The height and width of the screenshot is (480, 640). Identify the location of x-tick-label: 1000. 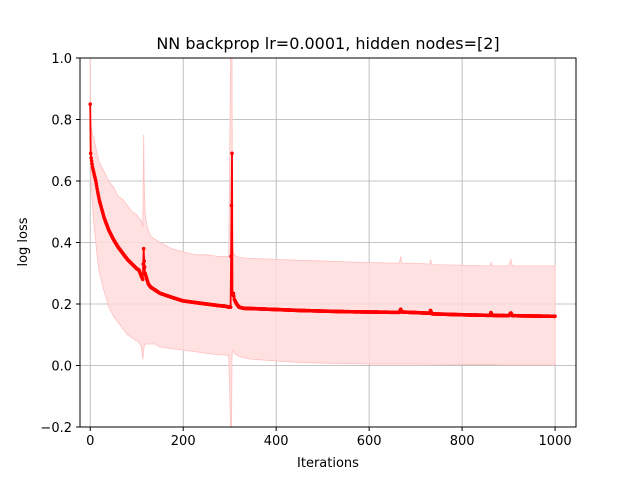
(555, 441).